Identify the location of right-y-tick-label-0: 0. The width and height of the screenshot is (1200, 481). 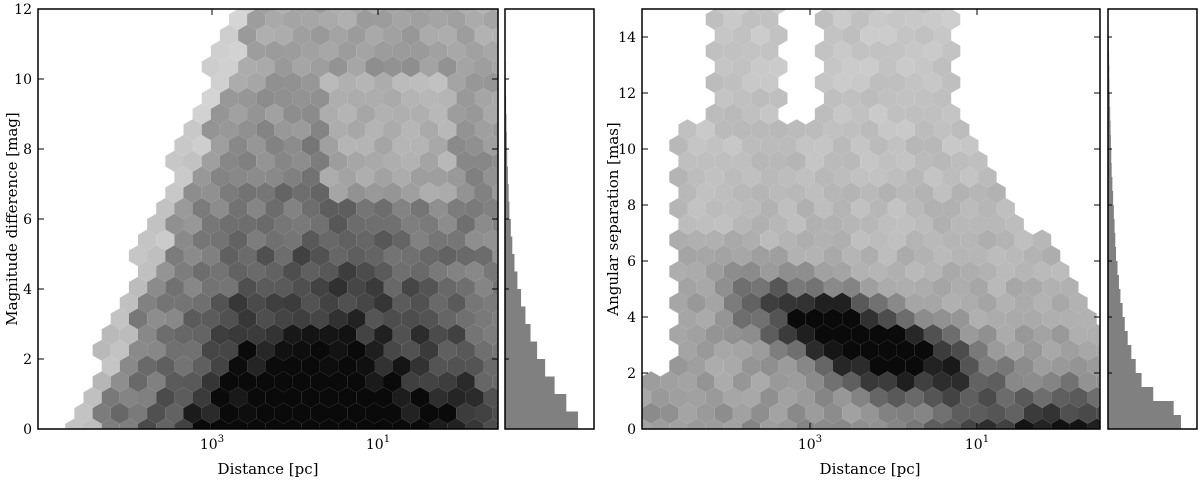
(631, 430).